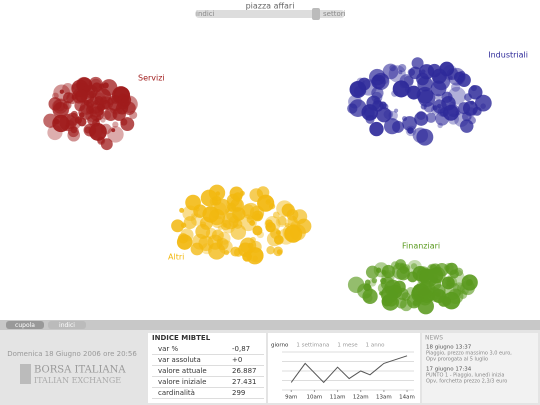 This screenshot has height=405, width=540. What do you see at coordinates (270, 14) in the screenshot?
I see `slider-track` at bounding box center [270, 14].